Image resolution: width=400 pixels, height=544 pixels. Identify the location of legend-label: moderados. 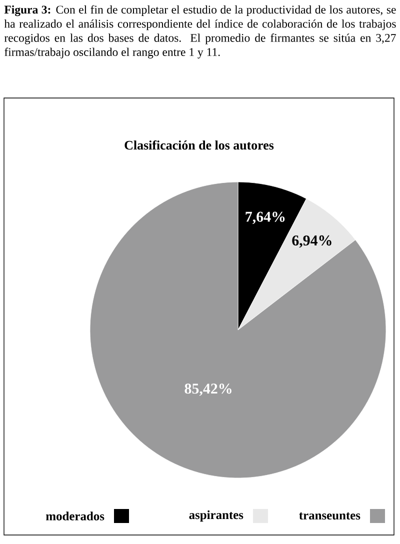
(75, 516).